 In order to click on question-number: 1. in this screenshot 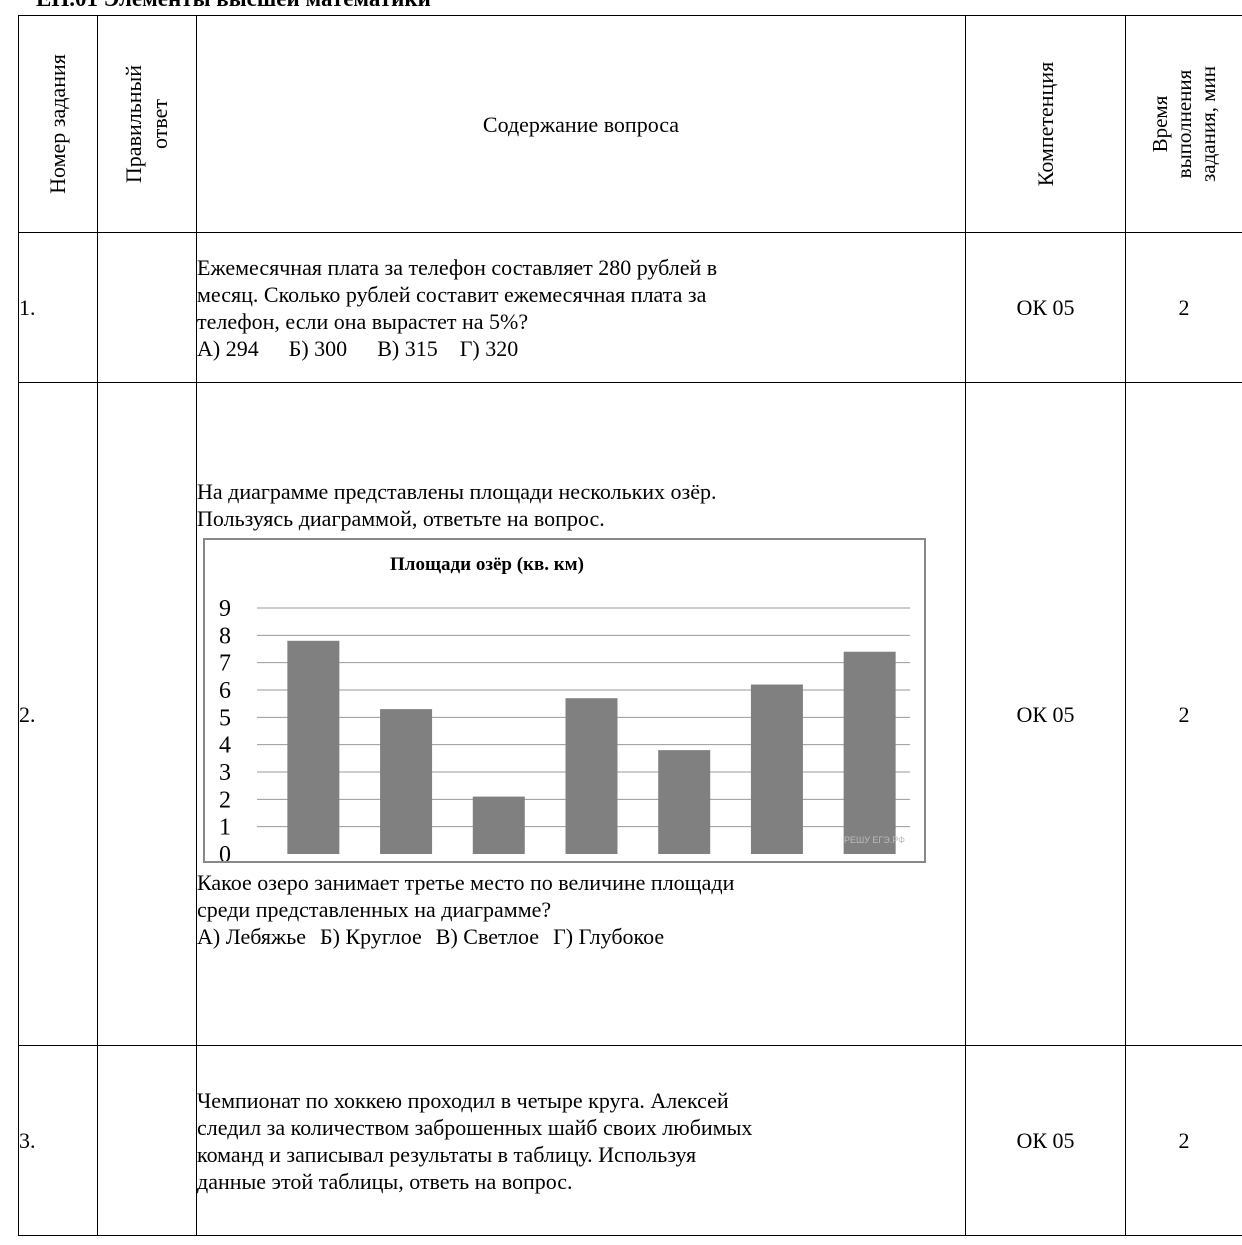, I will do `click(58, 307)`.